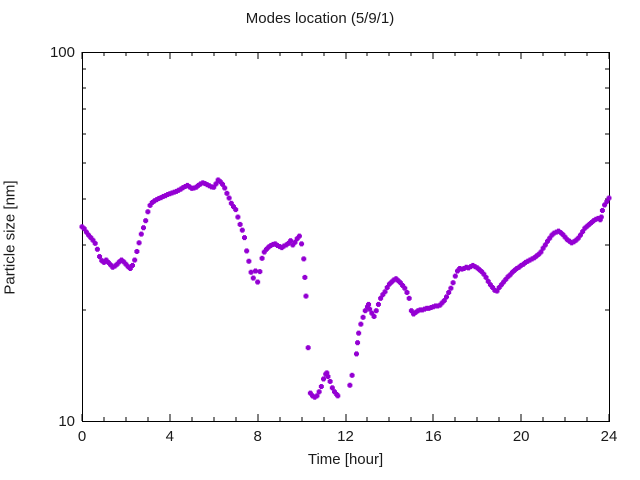  What do you see at coordinates (170, 436) in the screenshot?
I see `x-tick-label: 4` at bounding box center [170, 436].